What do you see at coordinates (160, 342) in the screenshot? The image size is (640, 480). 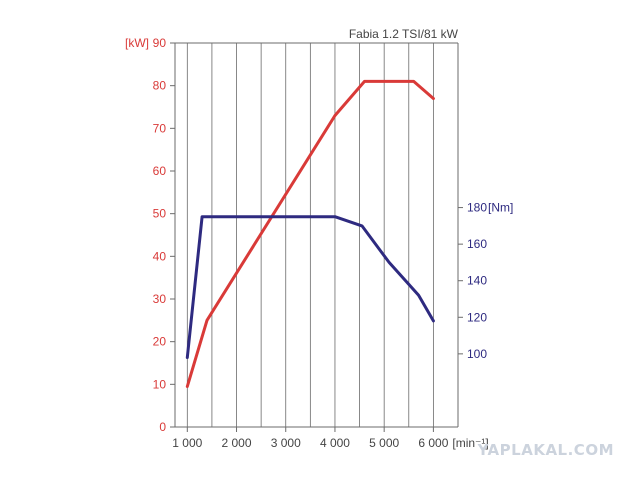 I see `left-tick-label: 20` at bounding box center [160, 342].